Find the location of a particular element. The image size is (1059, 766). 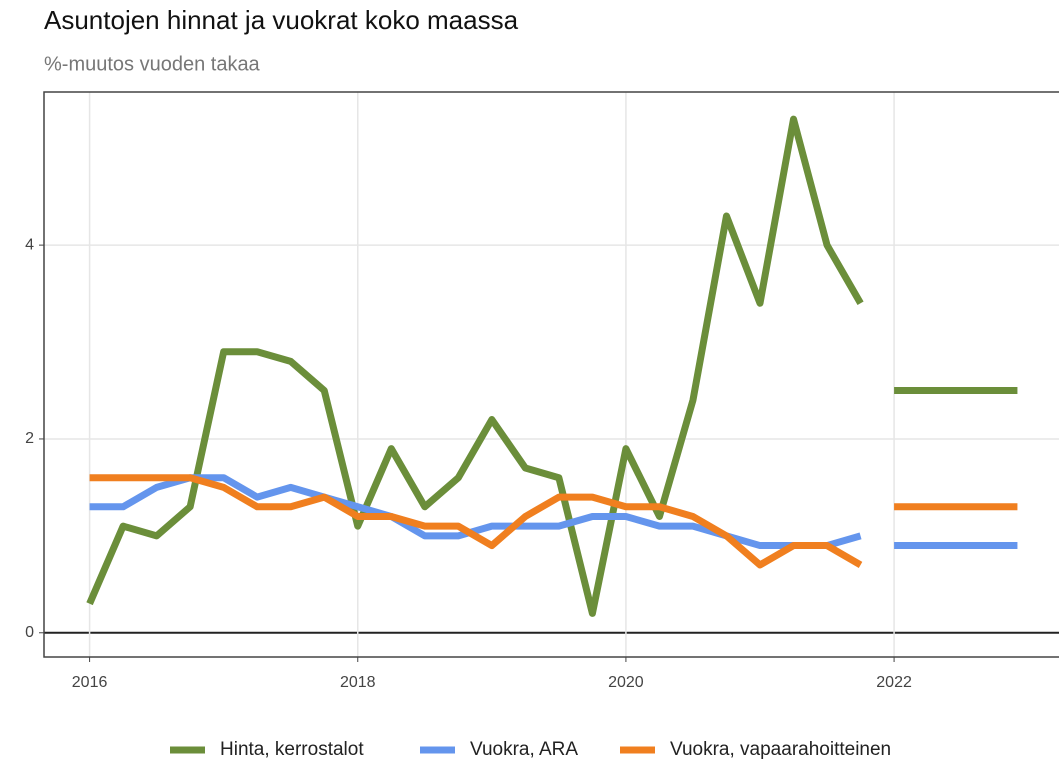

series-line is located at coordinates (553, 521).